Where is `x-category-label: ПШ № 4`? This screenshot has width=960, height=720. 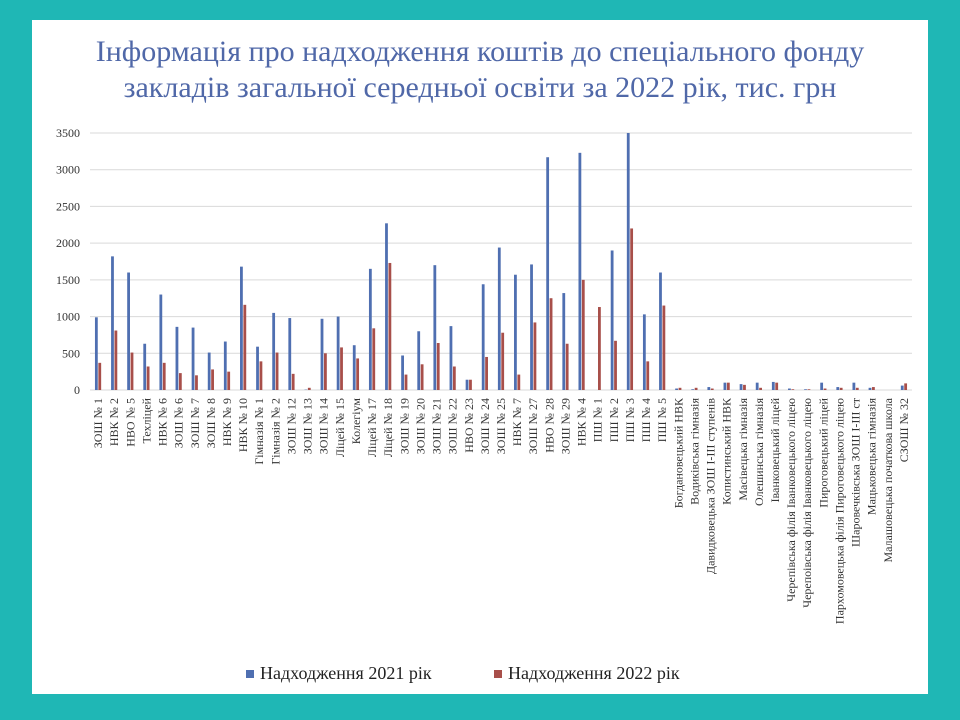 x-category-label: ПШ № 4 is located at coordinates (646, 420).